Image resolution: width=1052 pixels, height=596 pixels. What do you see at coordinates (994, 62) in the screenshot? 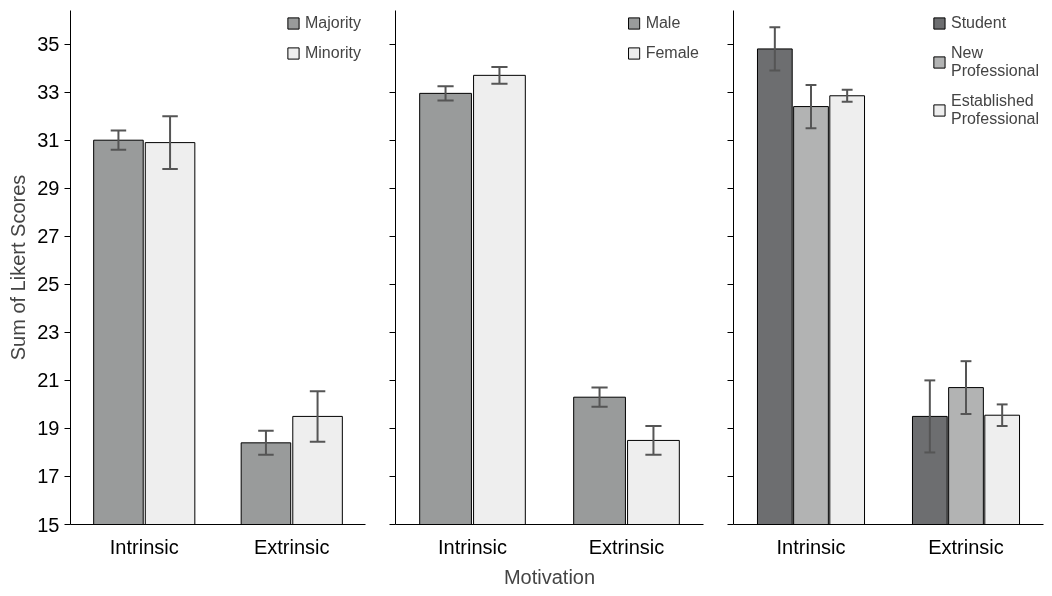
I see `legend-label: New Professional` at bounding box center [994, 62].